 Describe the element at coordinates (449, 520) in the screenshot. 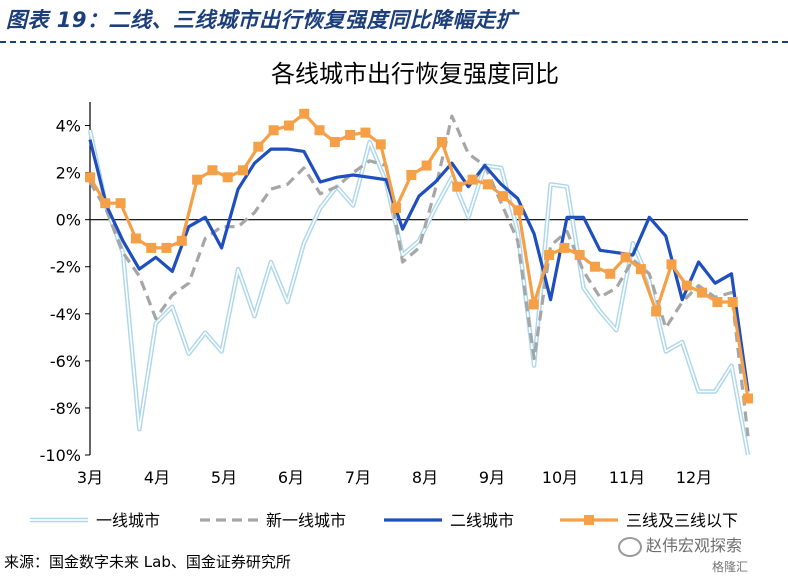

I see `legend-item: 二线城市` at that location.